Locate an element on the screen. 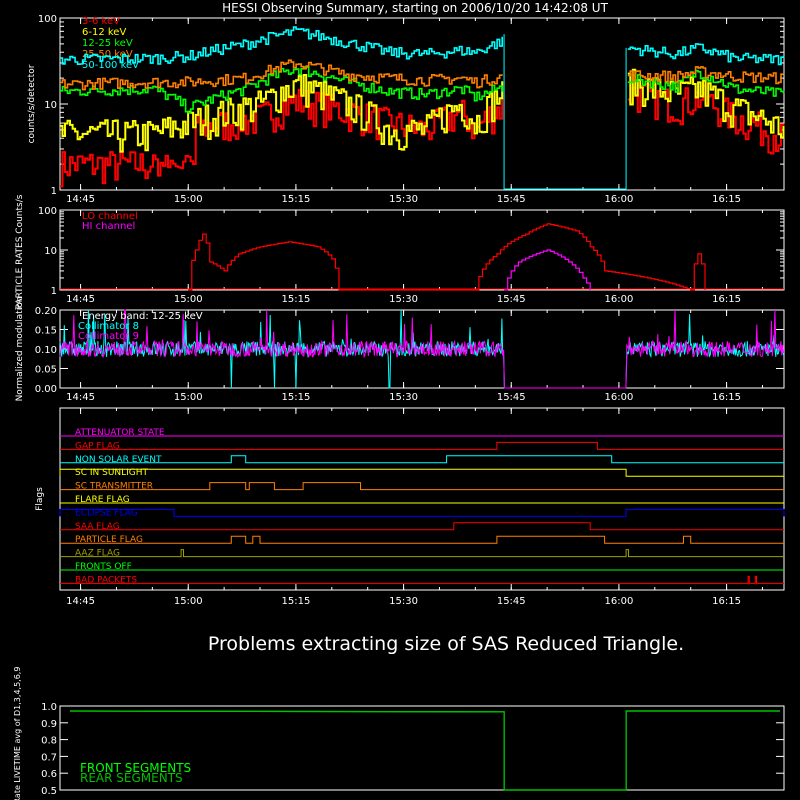 The image size is (800, 800). flag-label: FRONTS OFF is located at coordinates (103, 567).